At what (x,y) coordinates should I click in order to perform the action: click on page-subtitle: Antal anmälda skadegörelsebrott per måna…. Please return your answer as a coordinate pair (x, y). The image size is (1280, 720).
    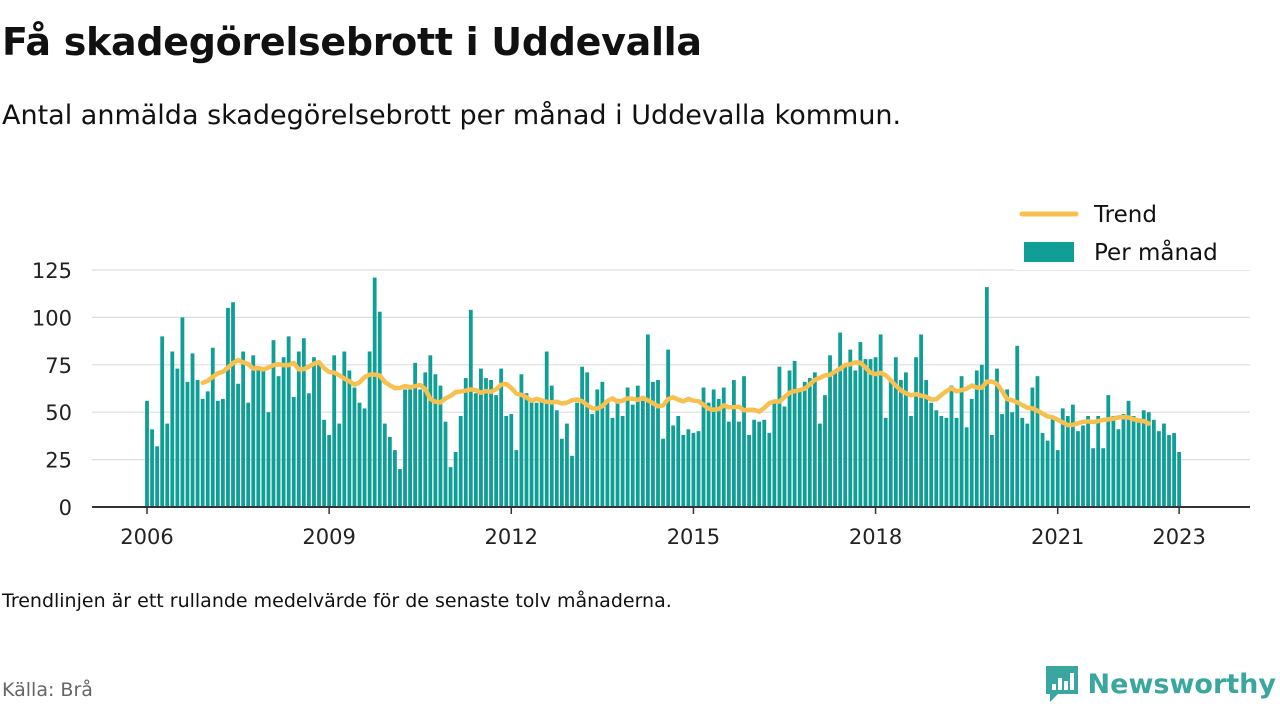
    Looking at the image, I should click on (452, 115).